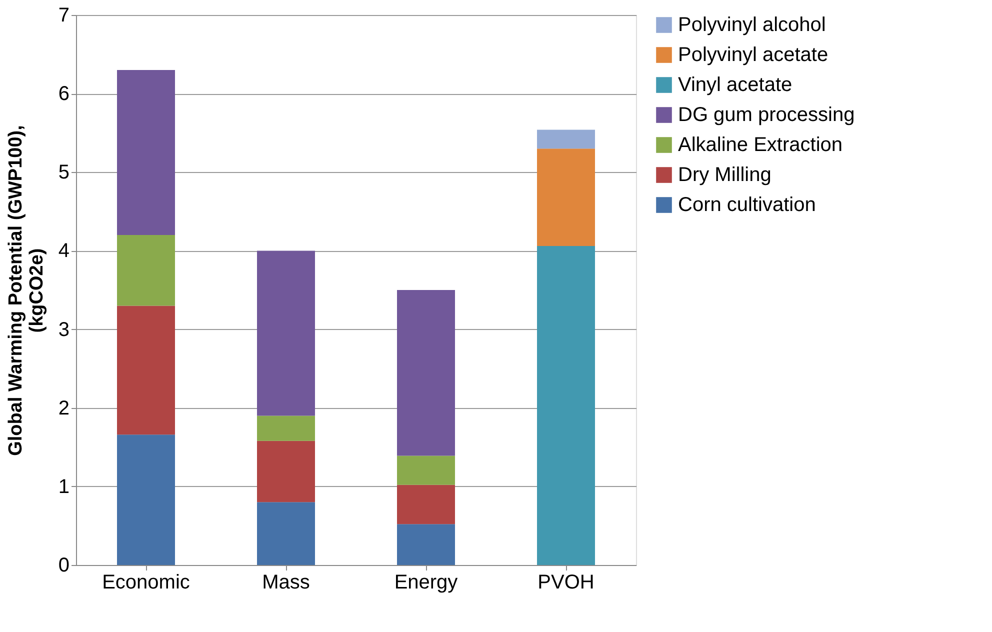  What do you see at coordinates (766, 115) in the screenshot?
I see `legend-label: DG gum processing` at bounding box center [766, 115].